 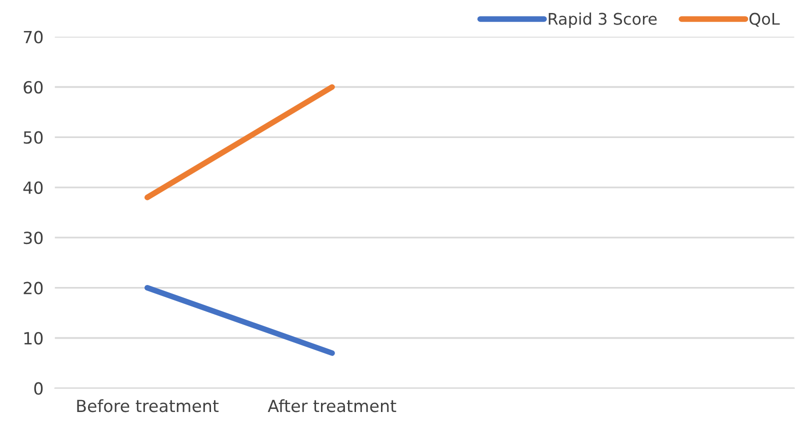 What do you see at coordinates (33, 288) in the screenshot?
I see `y-tick-label: 20` at bounding box center [33, 288].